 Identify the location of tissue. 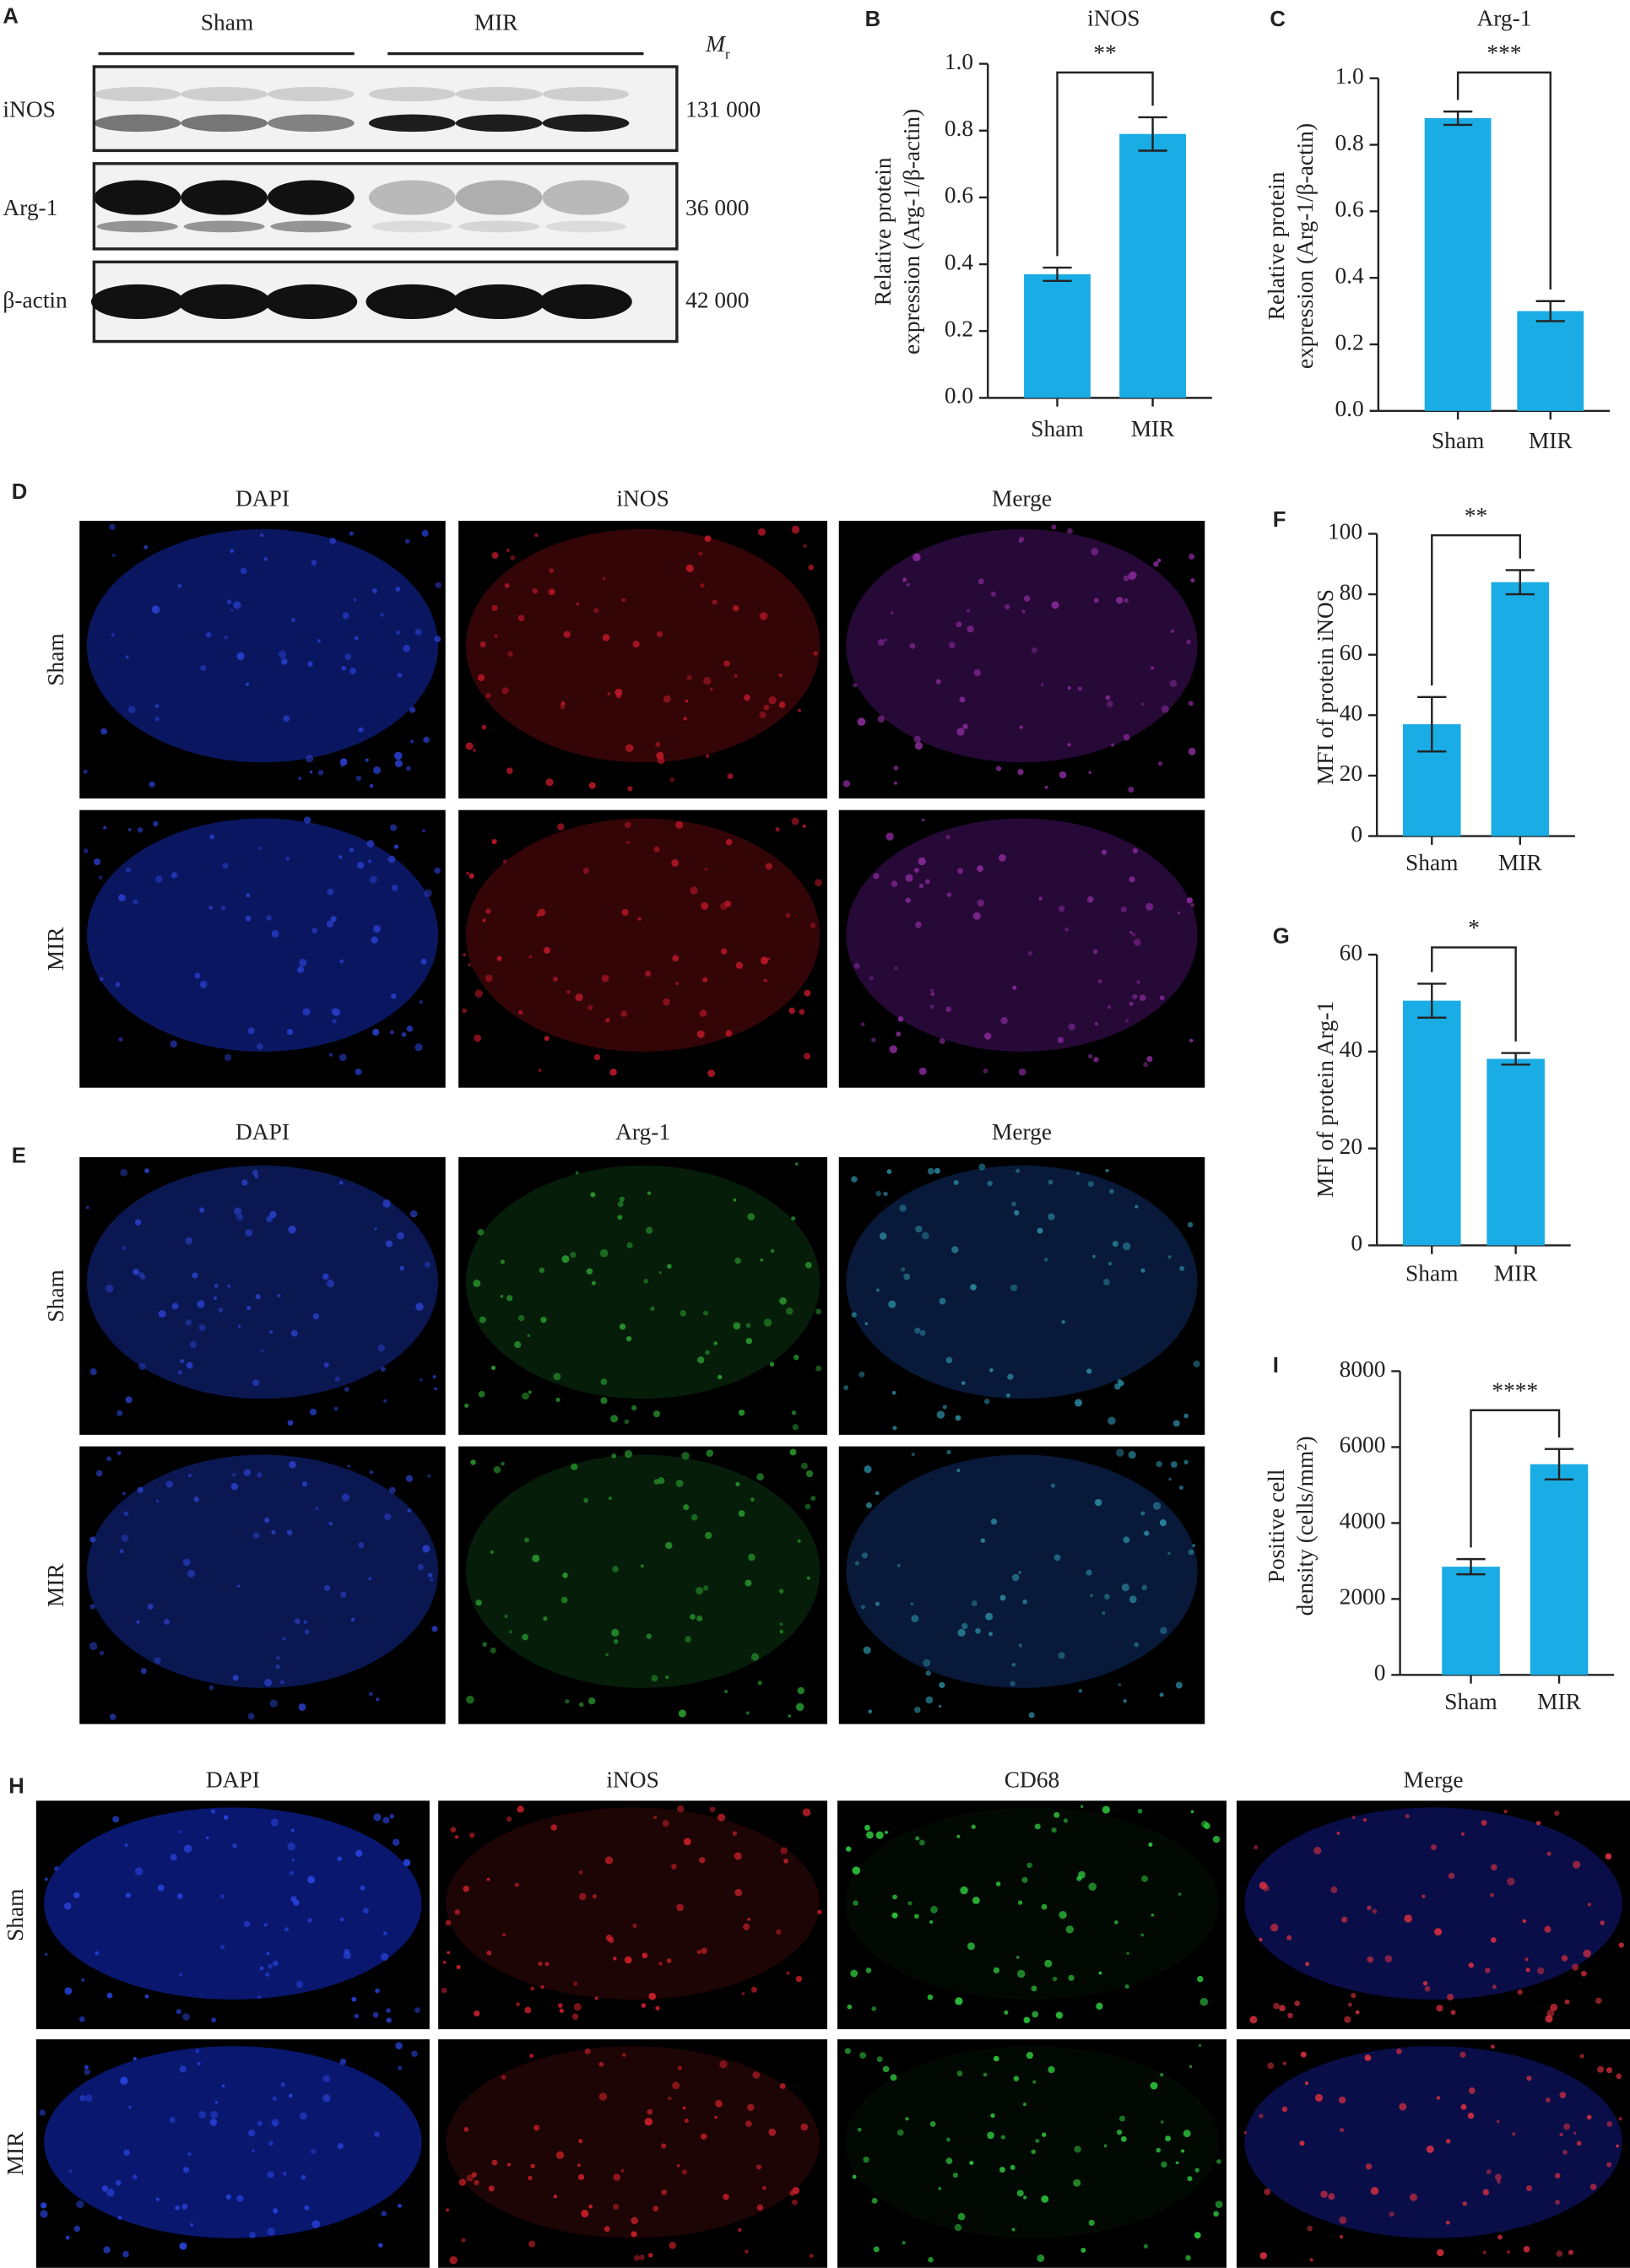
(262, 1282).